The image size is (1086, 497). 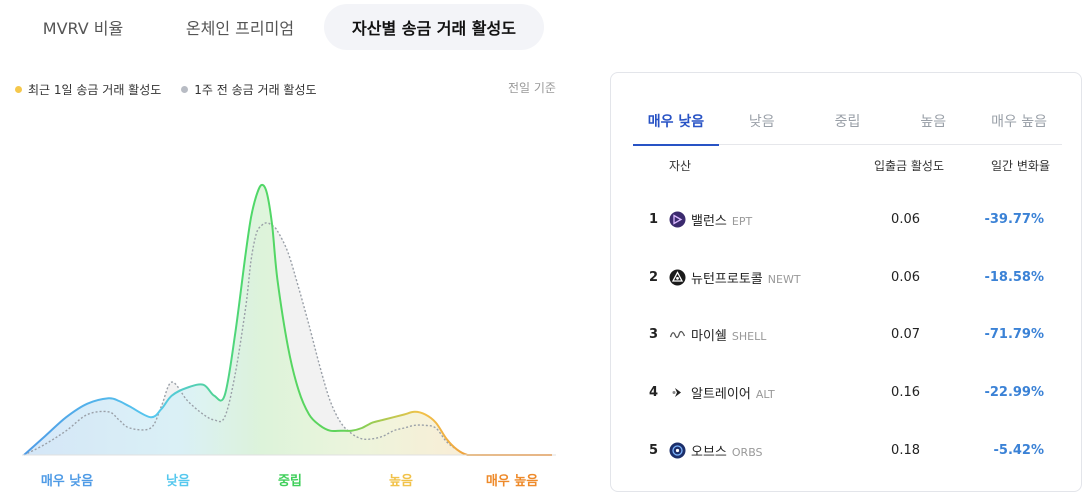 What do you see at coordinates (908, 166) in the screenshot?
I see `column-activity: 입출금 활성도` at bounding box center [908, 166].